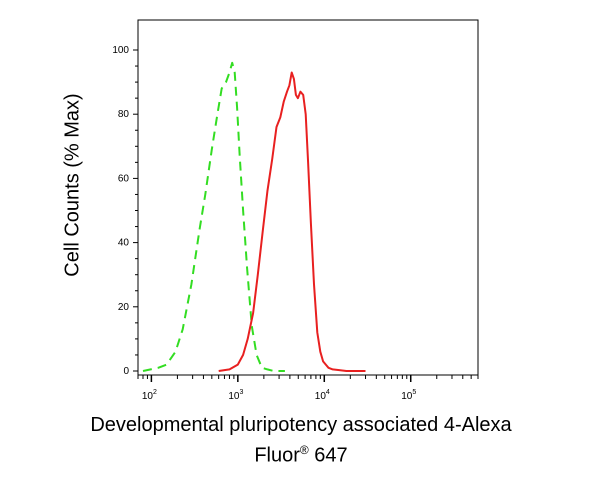  Describe the element at coordinates (124, 307) in the screenshot. I see `y-tick-label: 20` at that location.